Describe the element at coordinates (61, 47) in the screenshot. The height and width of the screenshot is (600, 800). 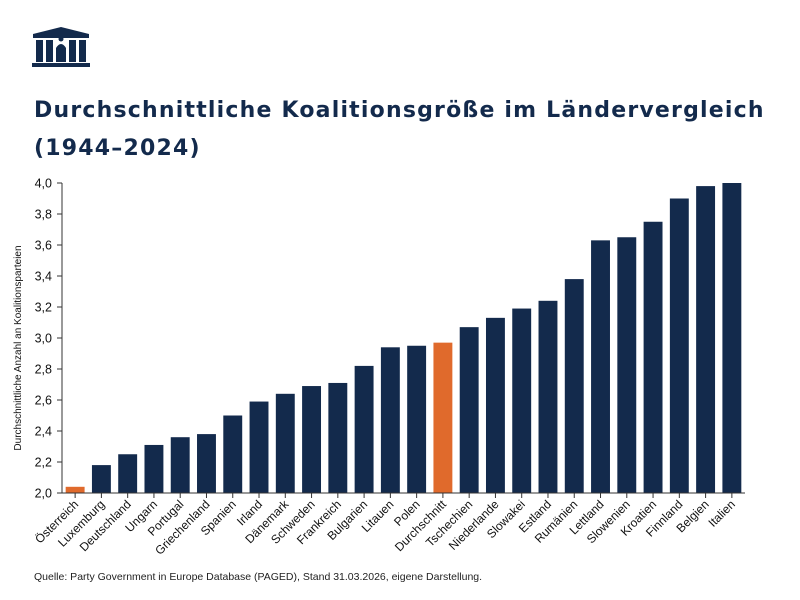
I see `parliament-logo-icon` at that location.